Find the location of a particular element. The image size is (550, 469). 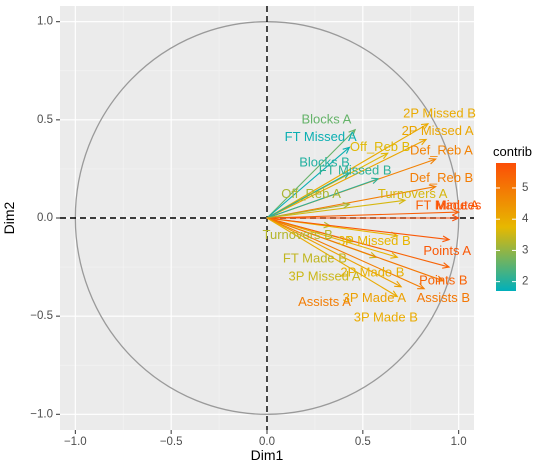

arrow-points-b is located at coordinates (358, 242).